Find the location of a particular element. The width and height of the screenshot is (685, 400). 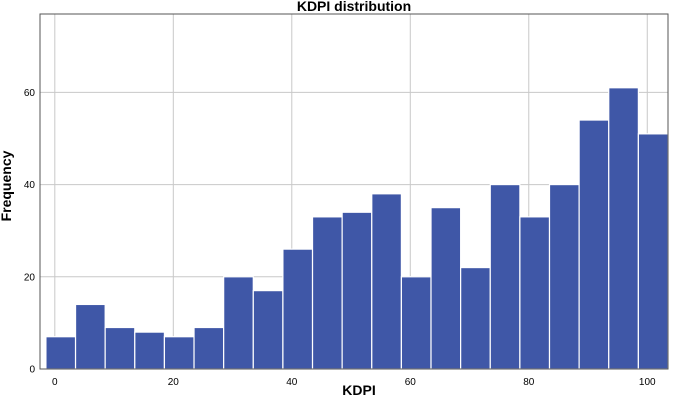

chart-title: KDPI distribution is located at coordinates (354, 7).